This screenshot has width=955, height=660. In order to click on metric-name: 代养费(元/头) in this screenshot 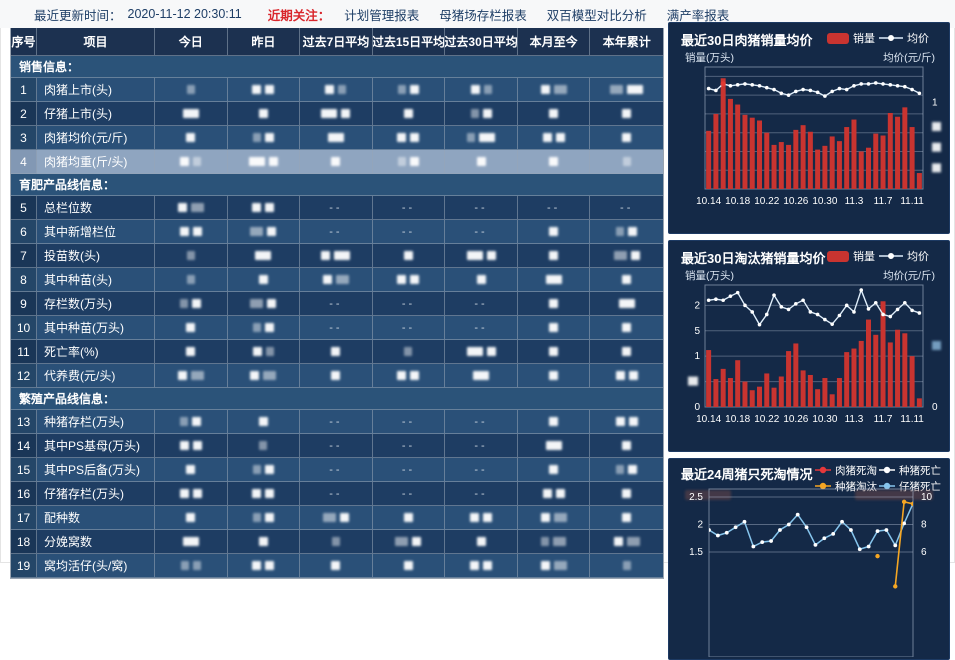, I will do `click(96, 376)`.